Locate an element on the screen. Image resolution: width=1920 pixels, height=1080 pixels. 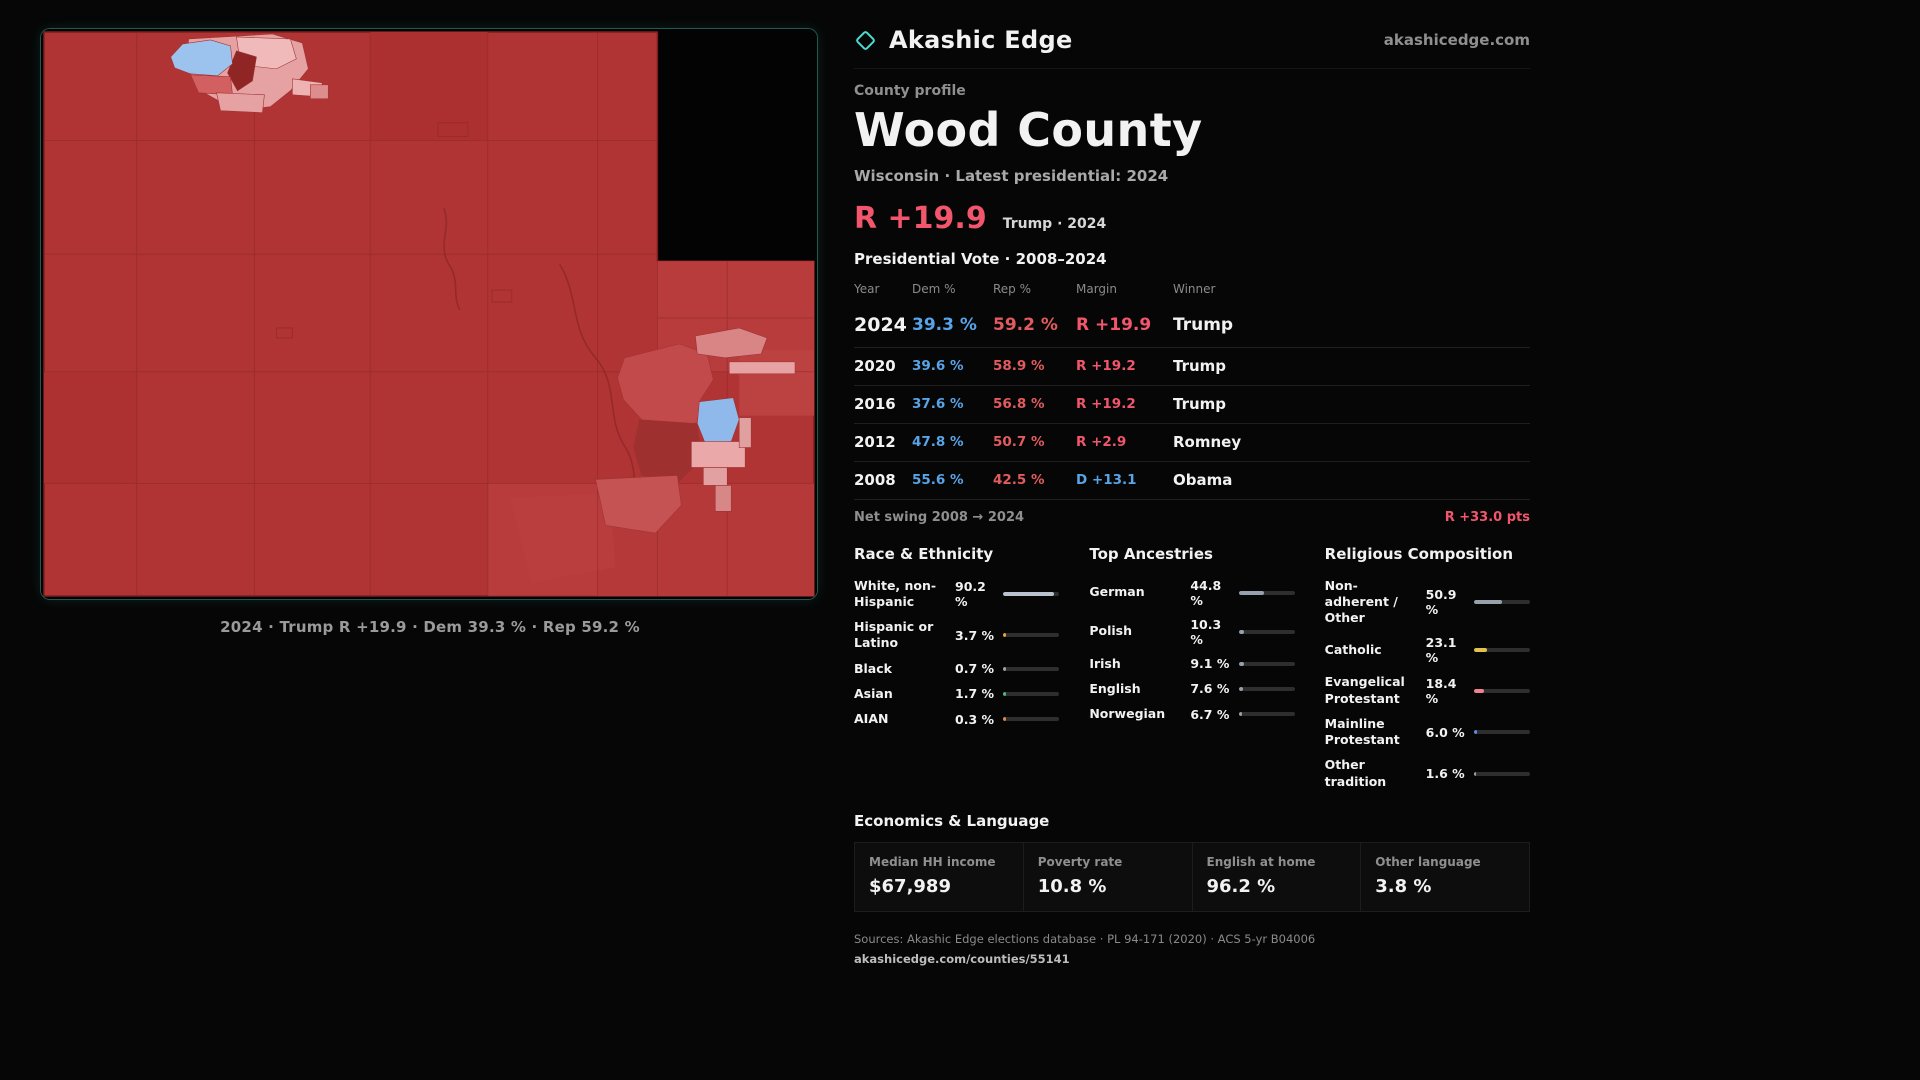
demo-row: Evangelical Protestant 18.4 % is located at coordinates (1427, 691).